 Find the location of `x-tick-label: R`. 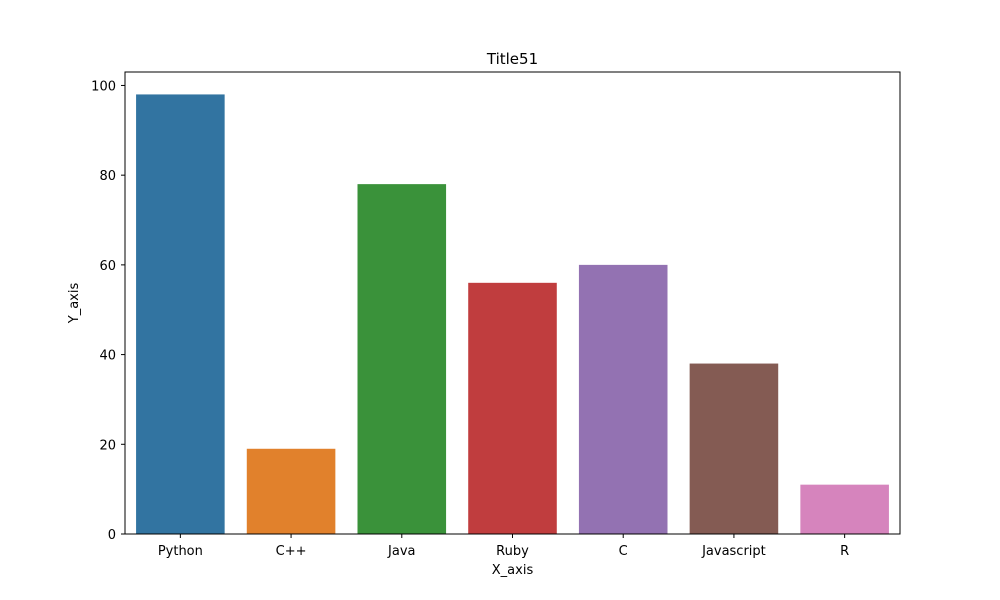

x-tick-label: R is located at coordinates (844, 551).